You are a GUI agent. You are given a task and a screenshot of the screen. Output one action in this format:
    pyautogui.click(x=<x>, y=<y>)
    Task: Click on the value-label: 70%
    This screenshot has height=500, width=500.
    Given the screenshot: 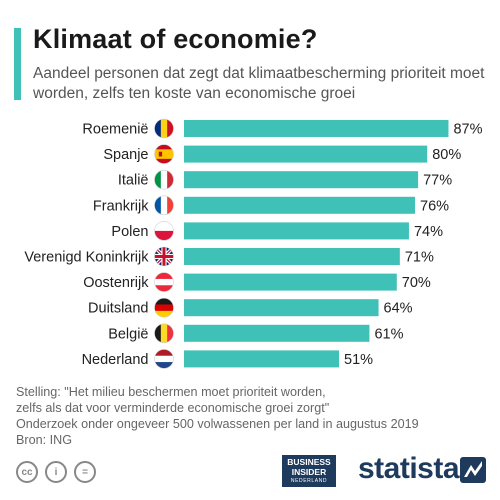 What is the action you would take?
    pyautogui.click(x=416, y=283)
    